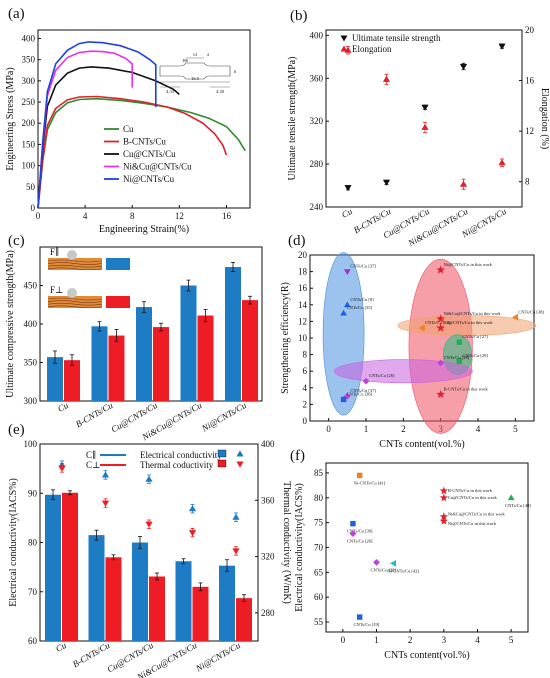  What do you see at coordinates (149, 154) in the screenshot?
I see `legend-label: Cu@CNTs/Cu` at bounding box center [149, 154].